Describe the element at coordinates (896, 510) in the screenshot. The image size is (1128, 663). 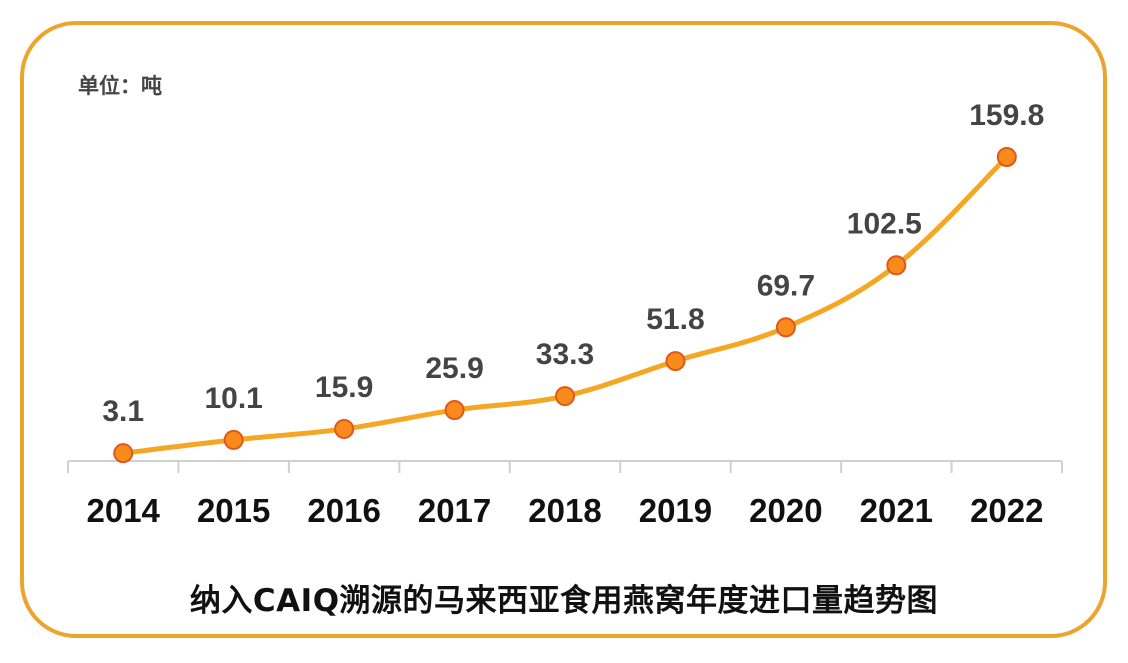
I see `x-tick-label: 2021` at that location.